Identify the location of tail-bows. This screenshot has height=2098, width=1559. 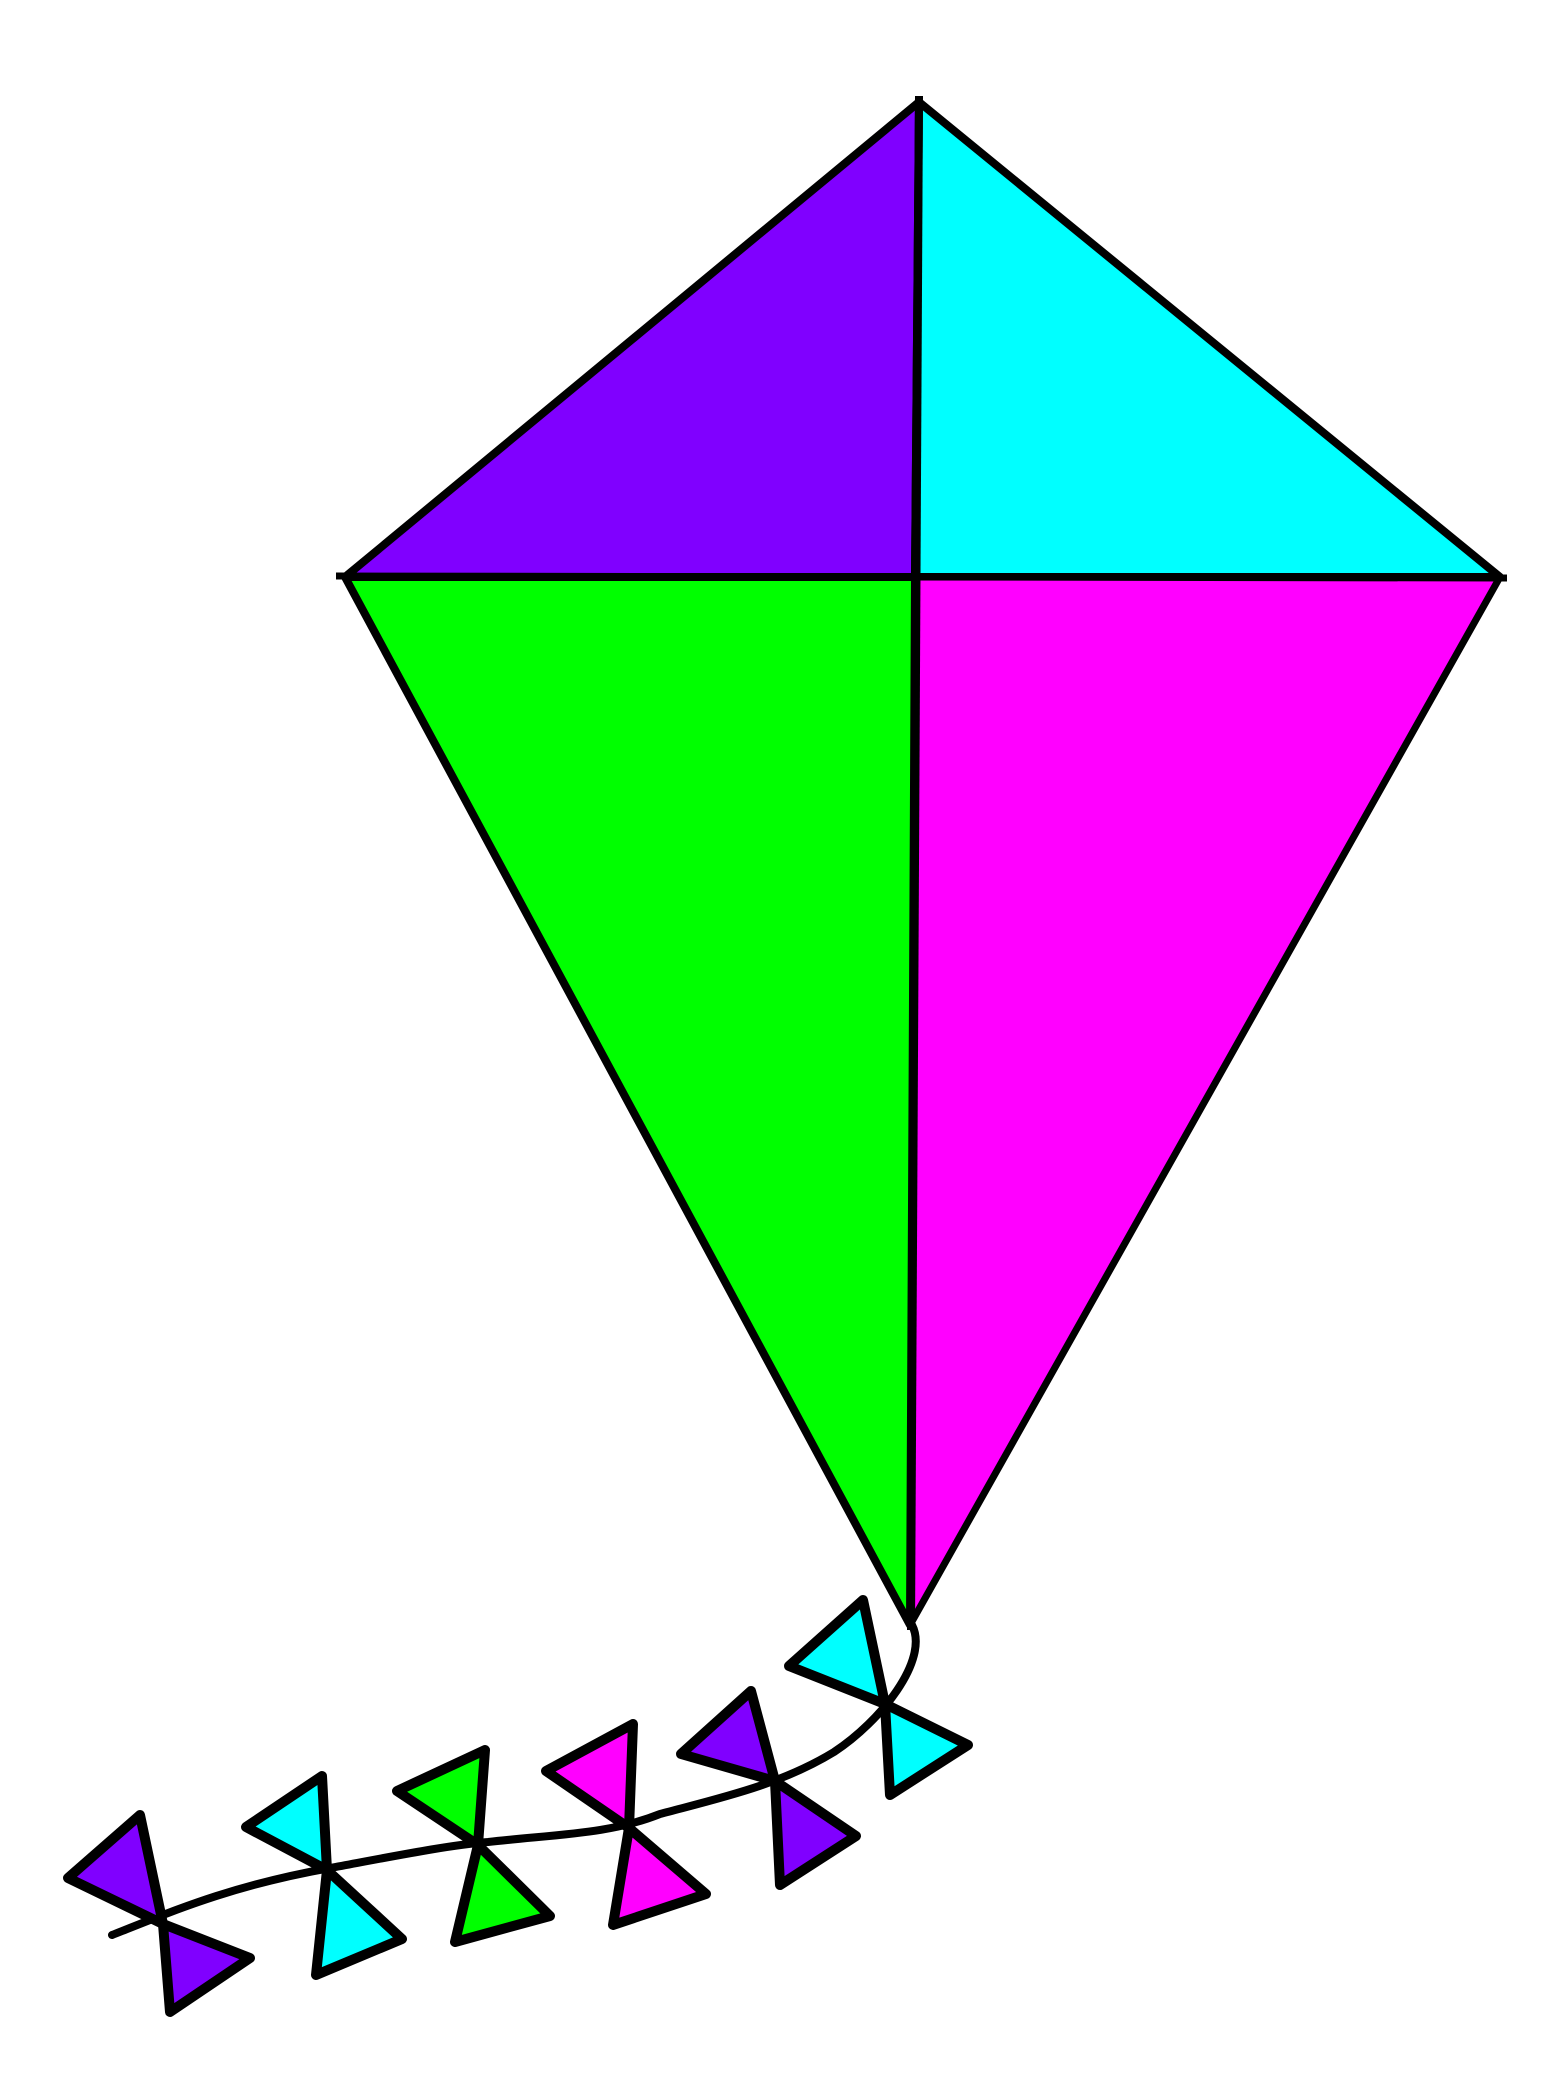
(518, 1806).